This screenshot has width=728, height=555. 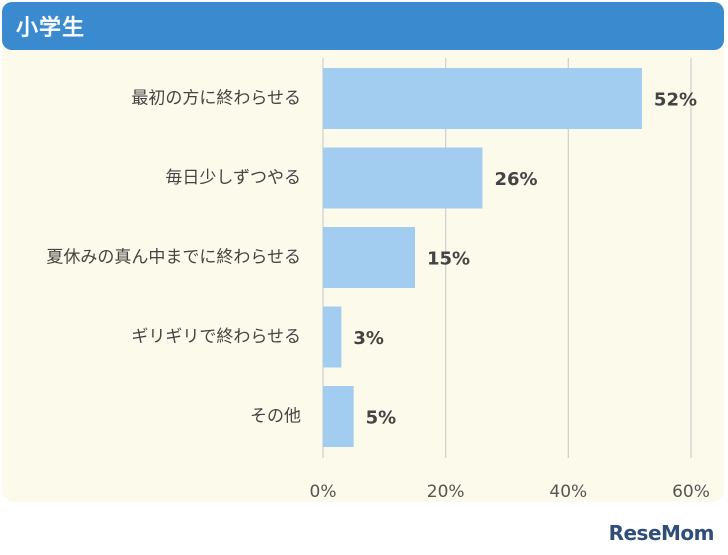 I want to click on x-tick-label: 20%, so click(x=446, y=492).